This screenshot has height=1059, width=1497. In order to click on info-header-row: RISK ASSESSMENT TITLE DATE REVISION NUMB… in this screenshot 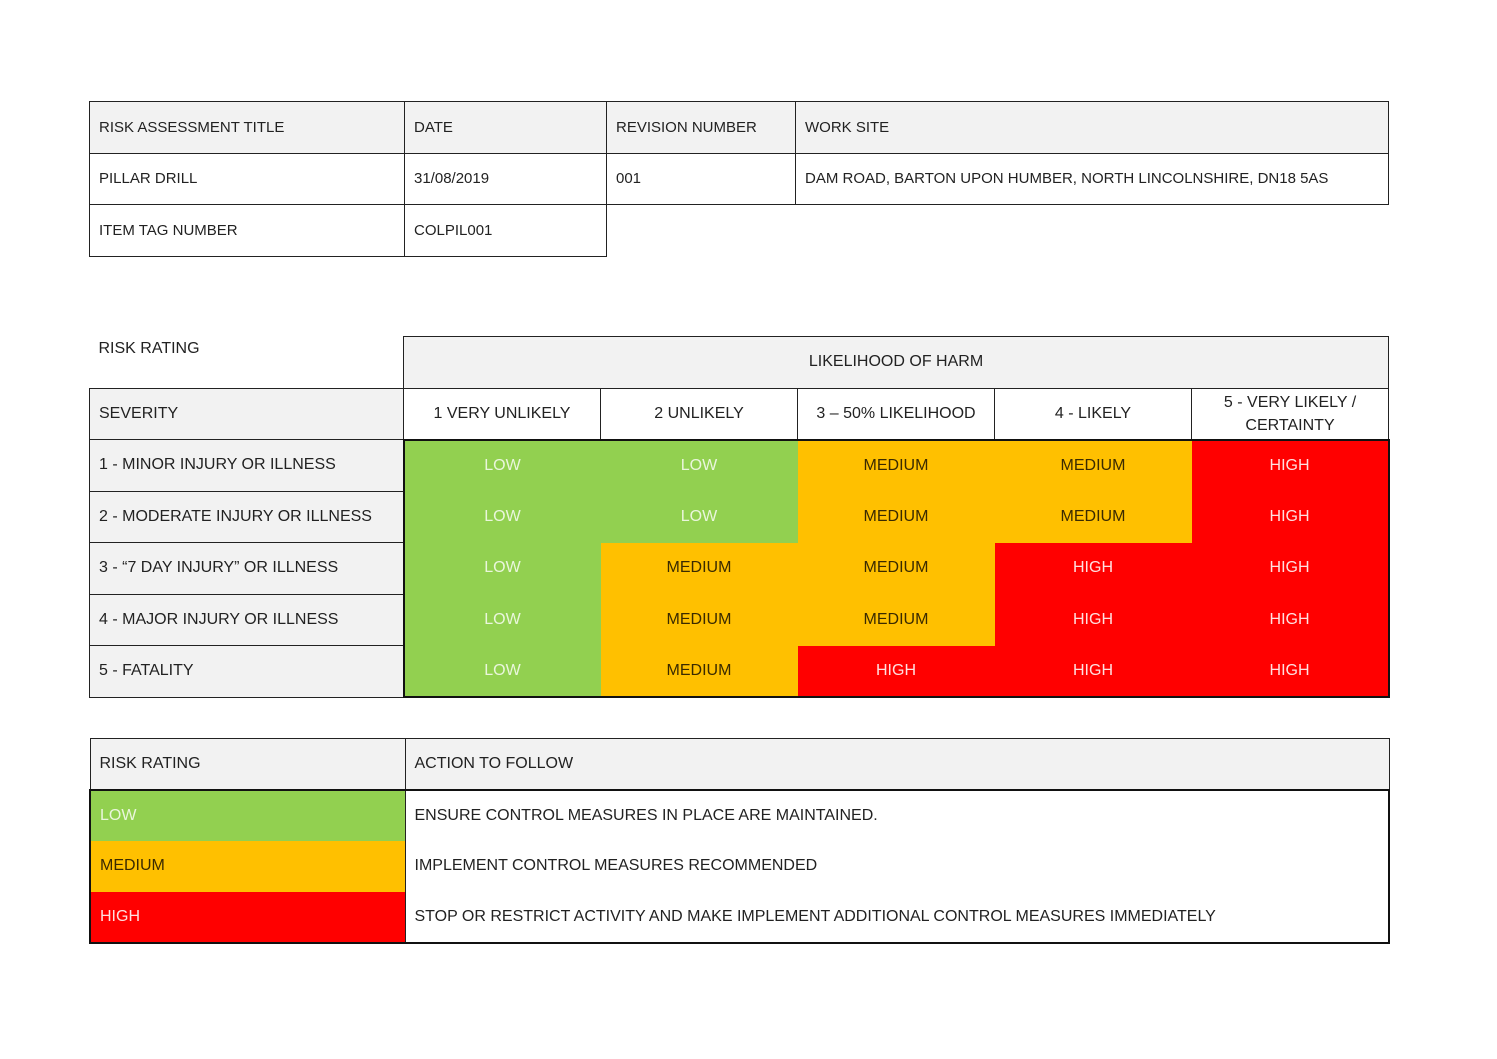, I will do `click(739, 127)`.